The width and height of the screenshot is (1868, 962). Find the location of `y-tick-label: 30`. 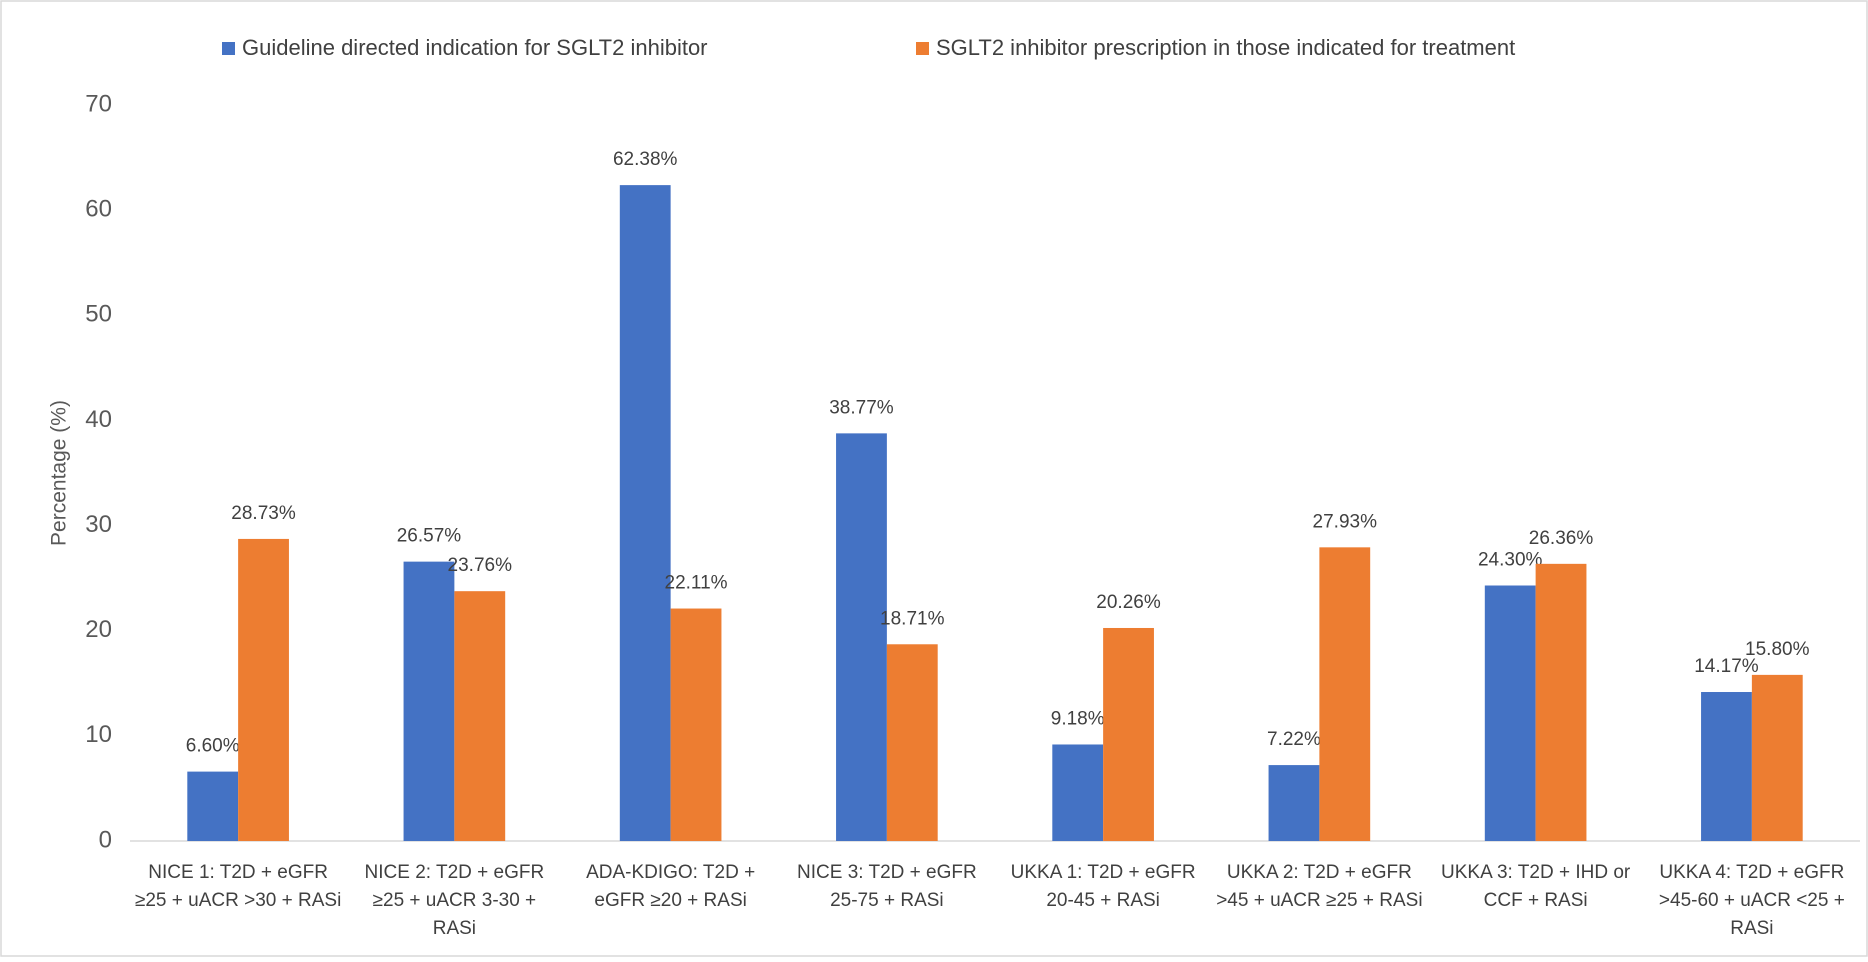

y-tick-label: 30 is located at coordinates (98, 524).